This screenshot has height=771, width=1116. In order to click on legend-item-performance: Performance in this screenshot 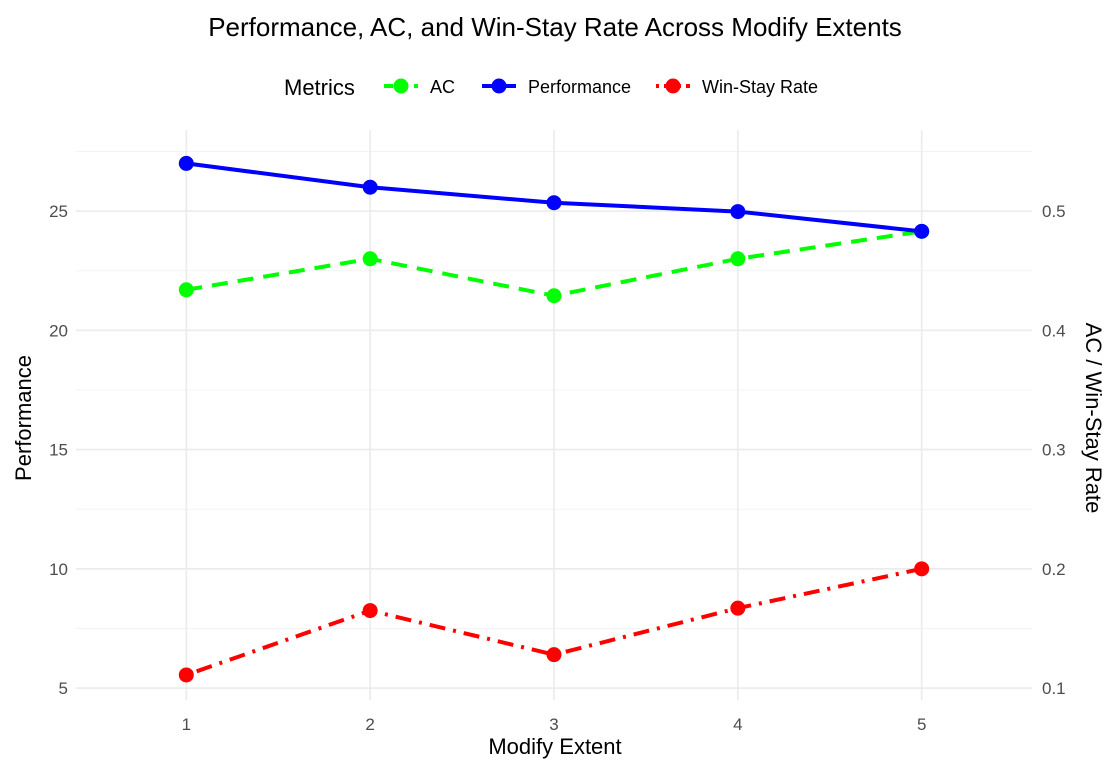, I will do `click(556, 87)`.